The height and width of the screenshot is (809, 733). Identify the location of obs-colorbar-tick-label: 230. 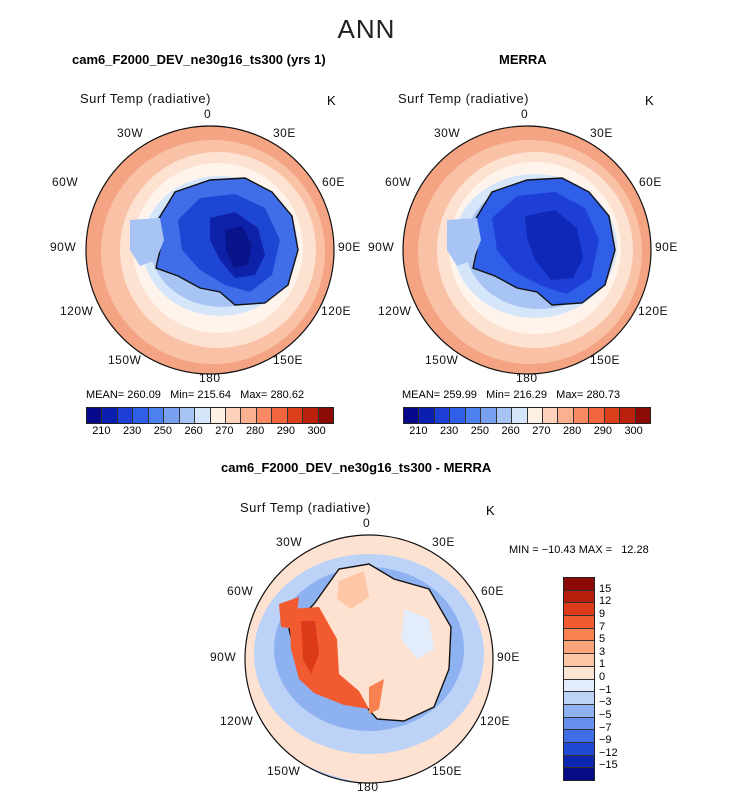
(449, 431).